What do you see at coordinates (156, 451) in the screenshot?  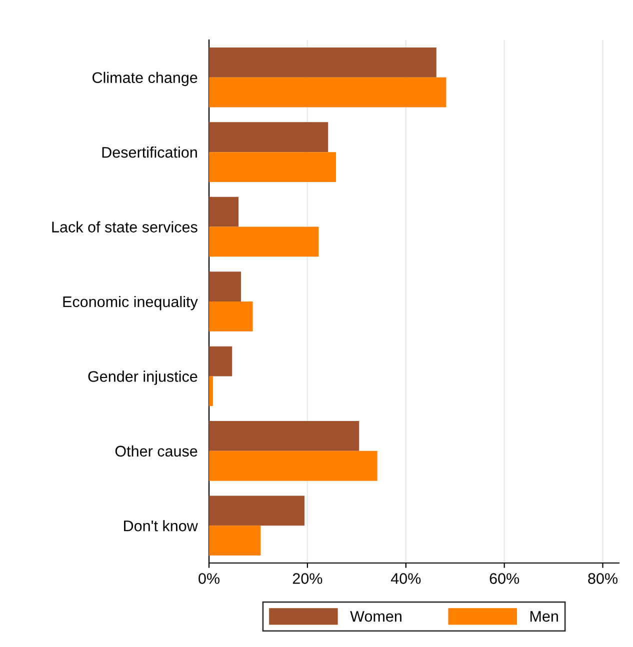 I see `y-tick-label: Other cause` at bounding box center [156, 451].